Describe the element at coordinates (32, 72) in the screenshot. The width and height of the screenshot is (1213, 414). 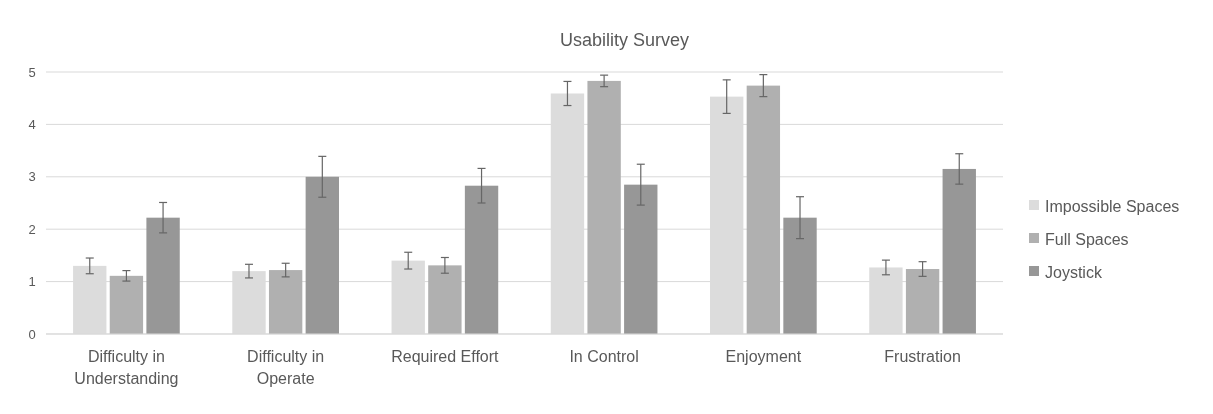
I see `y-tick-label: 5` at that location.